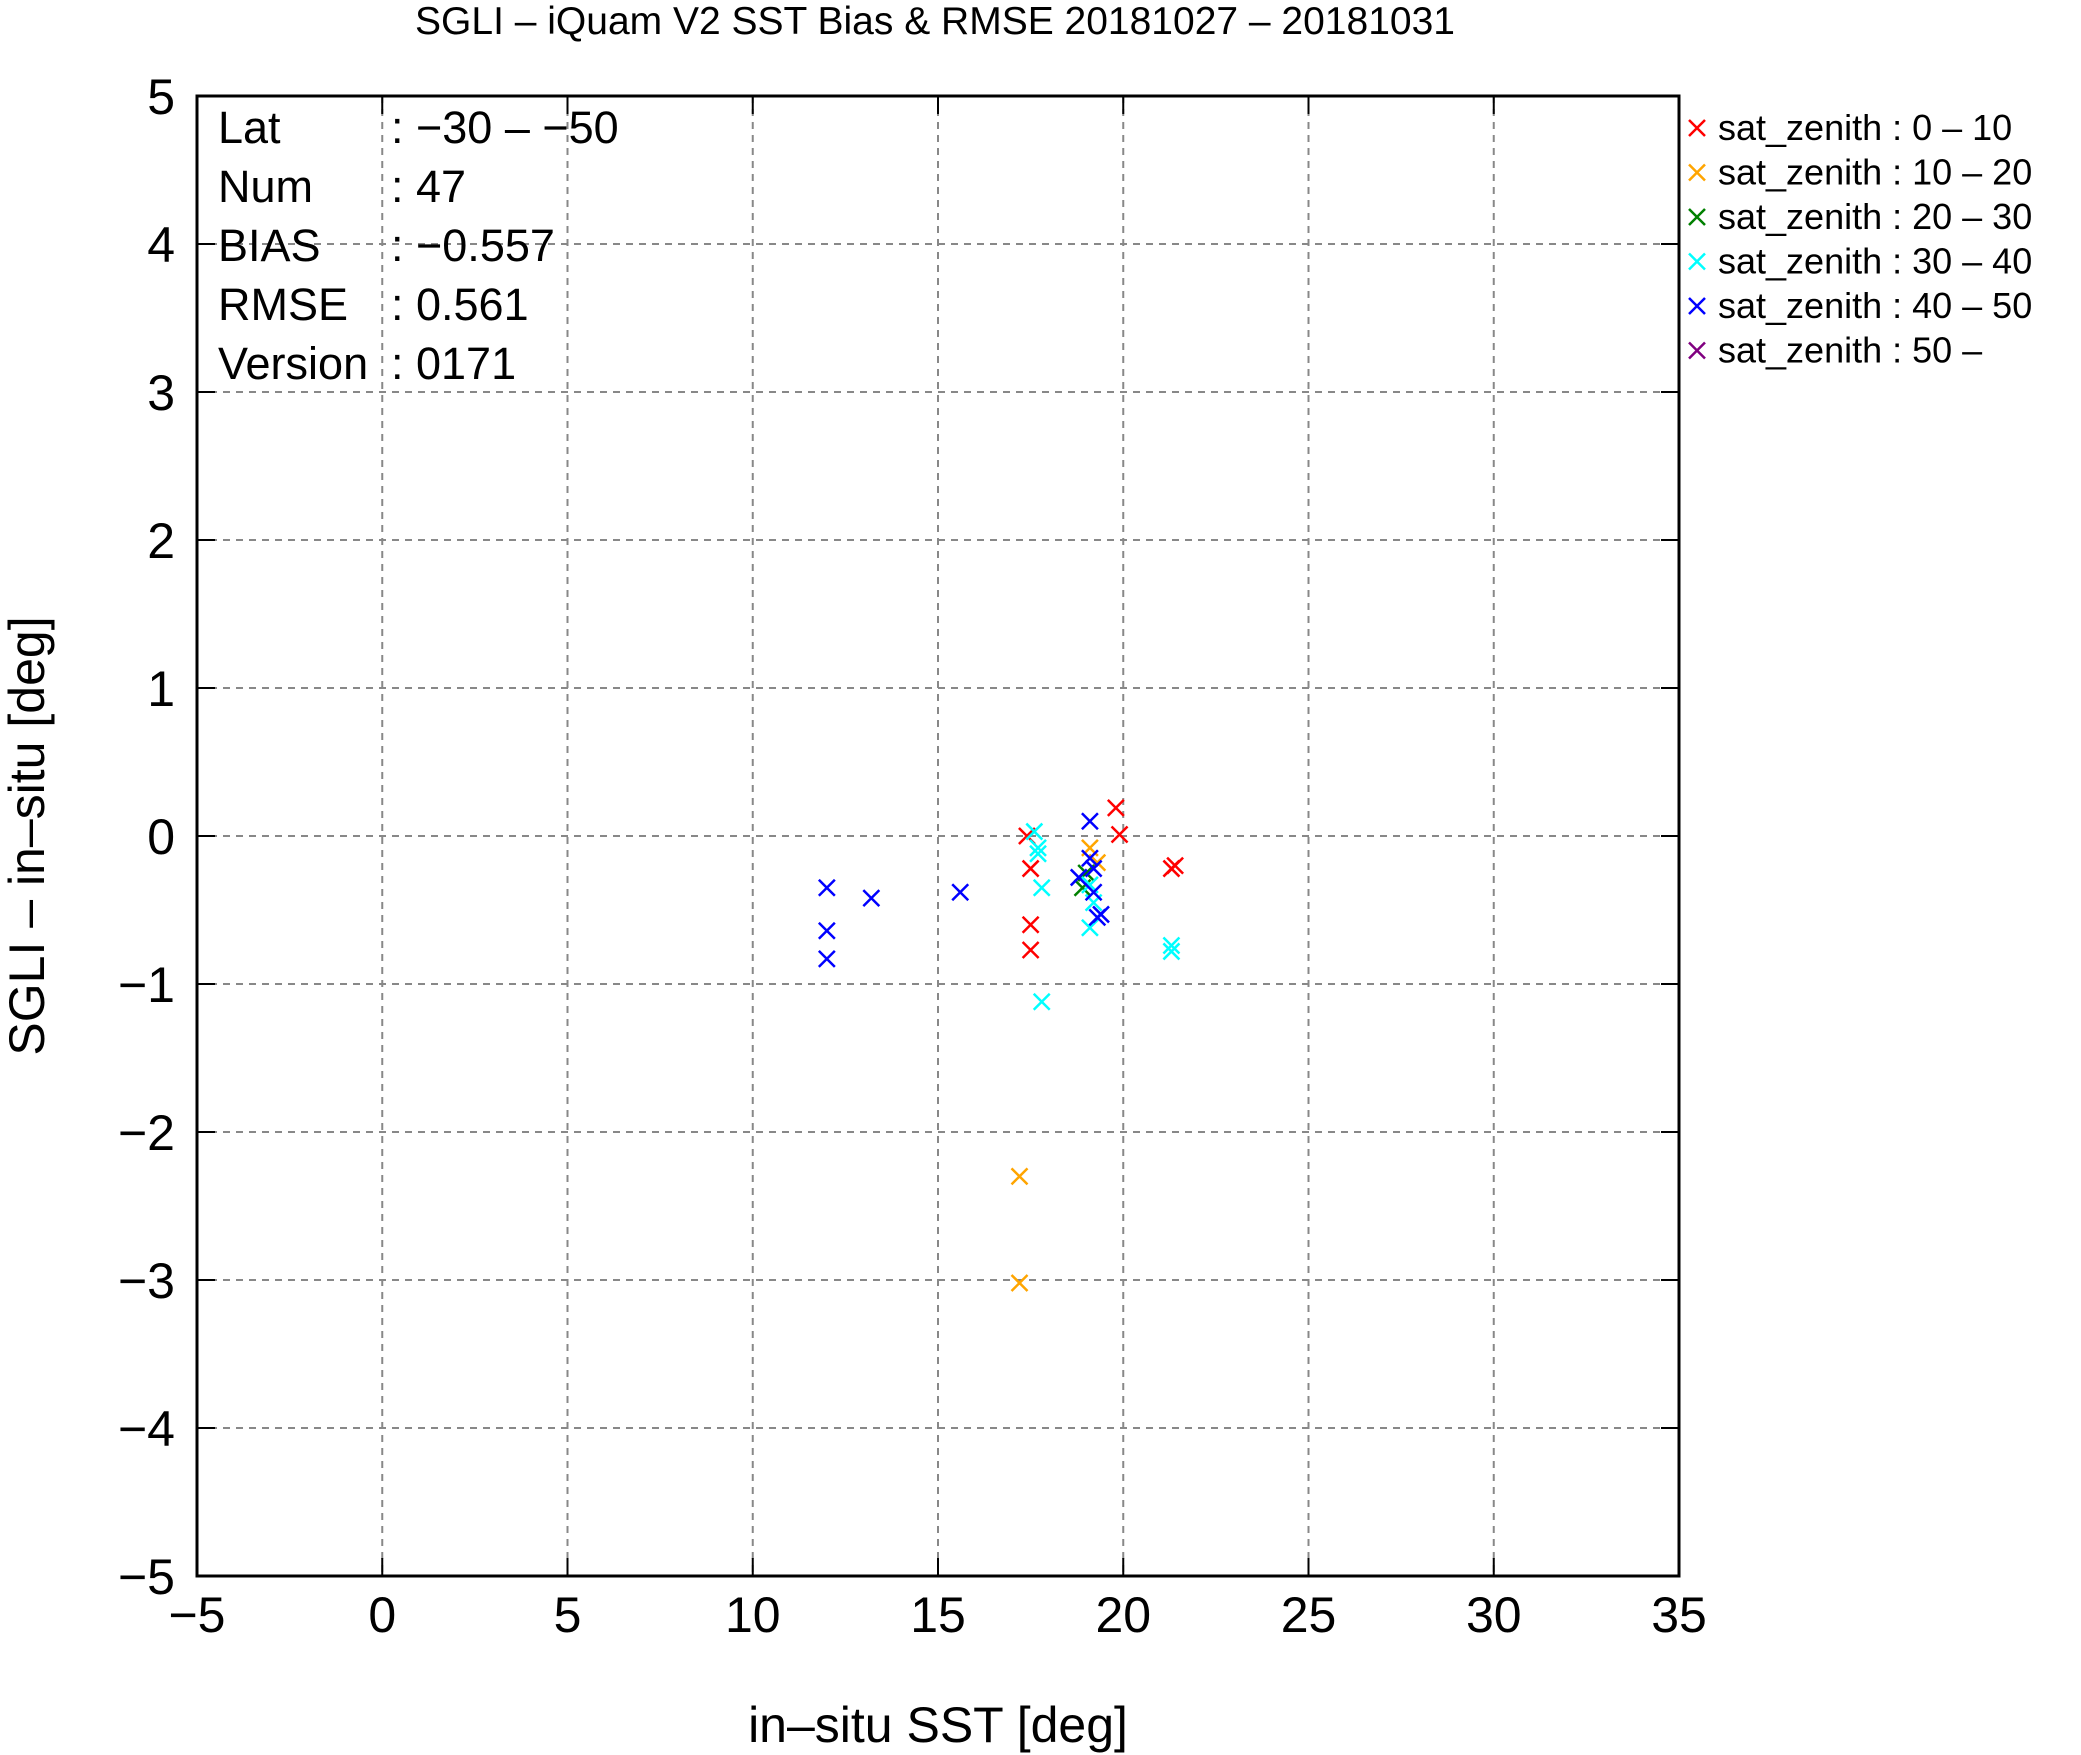  What do you see at coordinates (753, 1615) in the screenshot?
I see `x-tick-label: 10` at bounding box center [753, 1615].